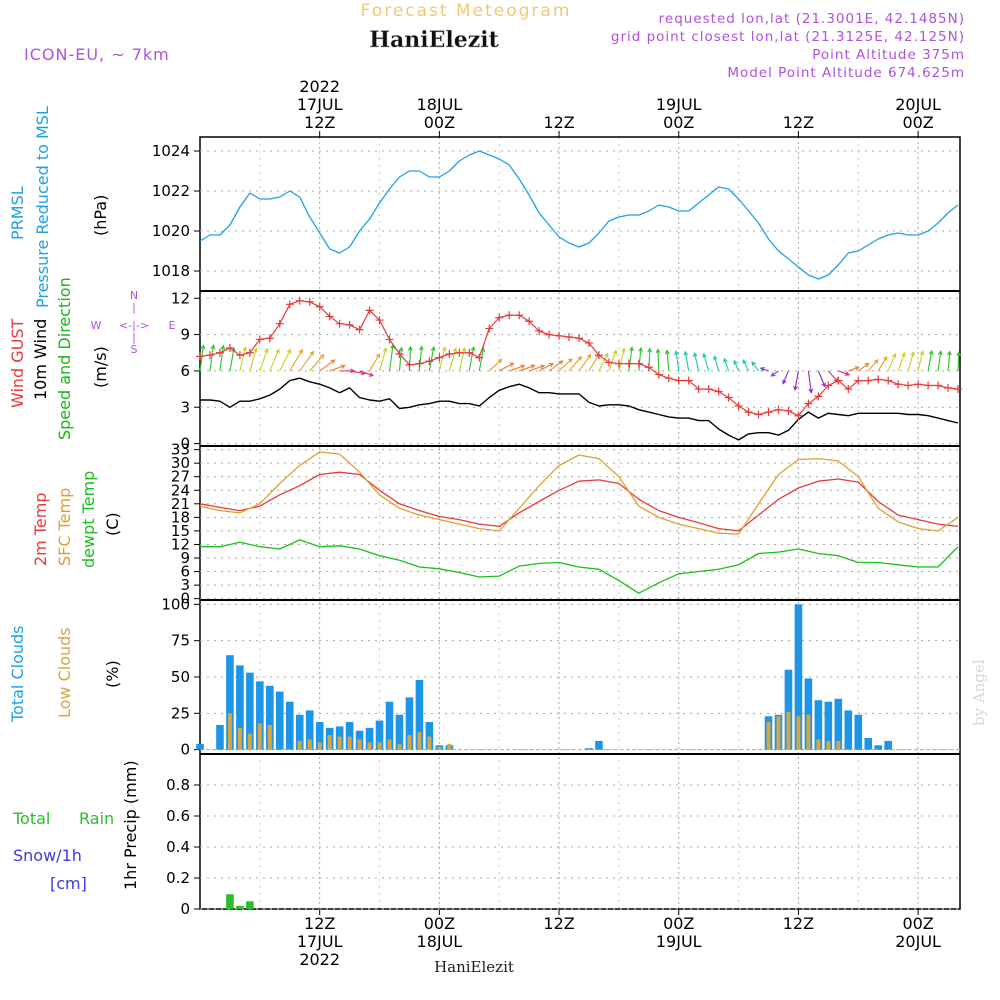  What do you see at coordinates (100, 215) in the screenshot?
I see `ylabel-hpa: (hPa)` at bounding box center [100, 215].